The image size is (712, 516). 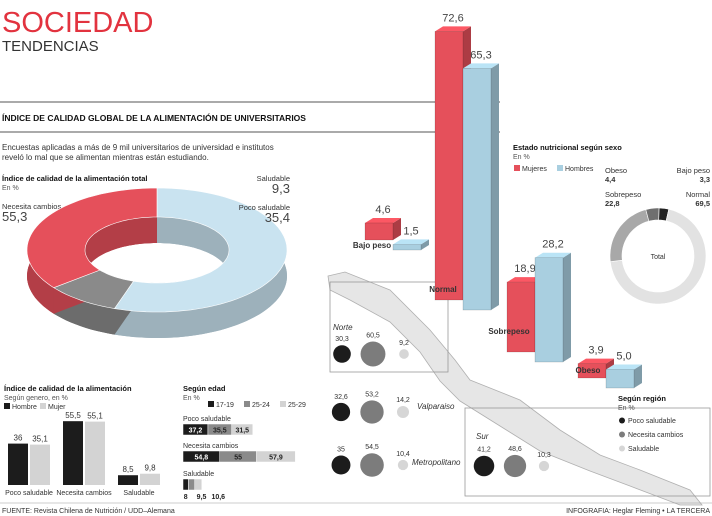 I want to click on value-label: 37,2, so click(x=196, y=431).